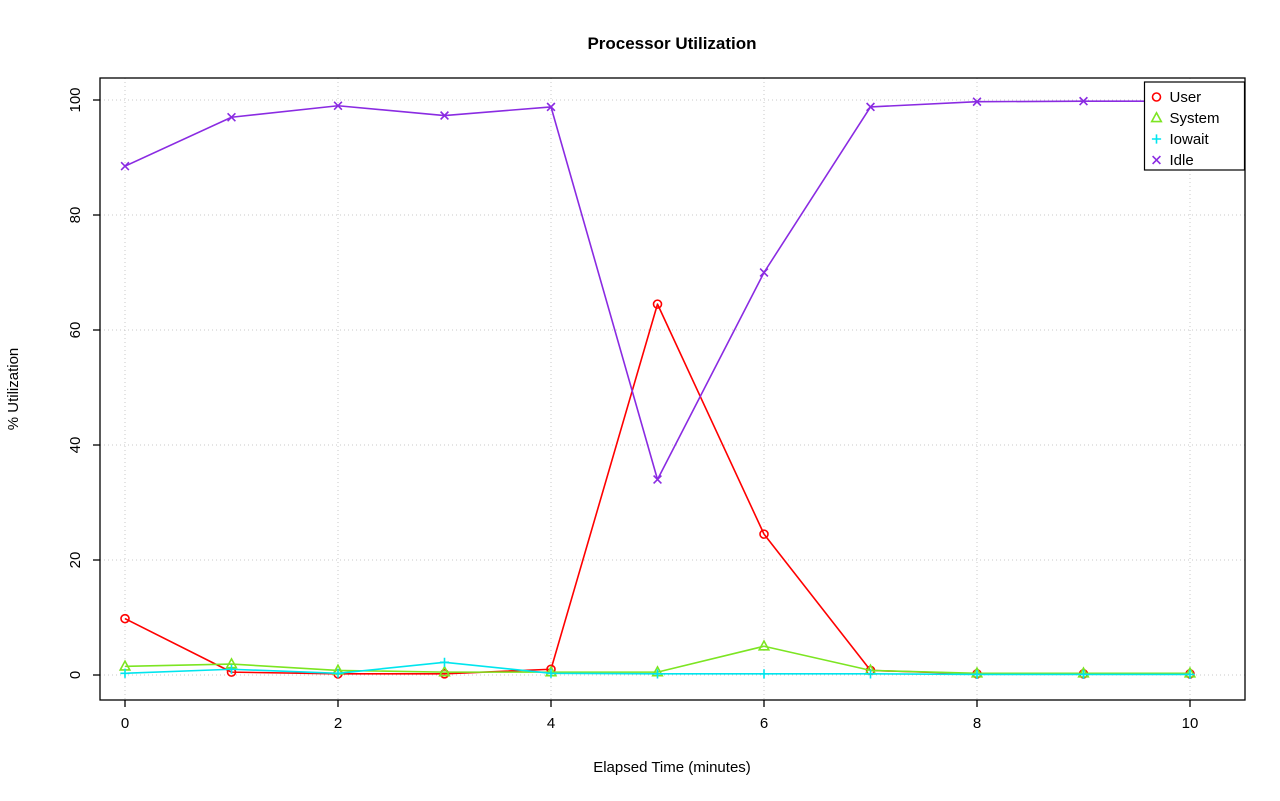 This screenshot has height=801, width=1280. Describe the element at coordinates (75, 99) in the screenshot. I see `y-tick-label: 100` at that location.